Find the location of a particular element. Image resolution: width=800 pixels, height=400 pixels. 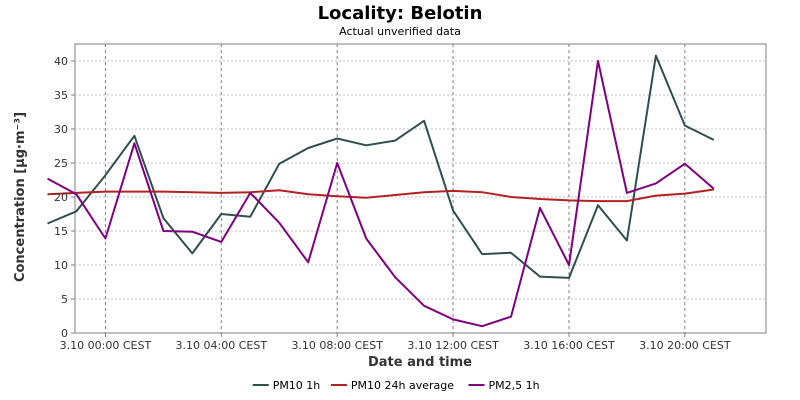

x-tick-label: 3.10 08:00 CEST is located at coordinates (337, 345).